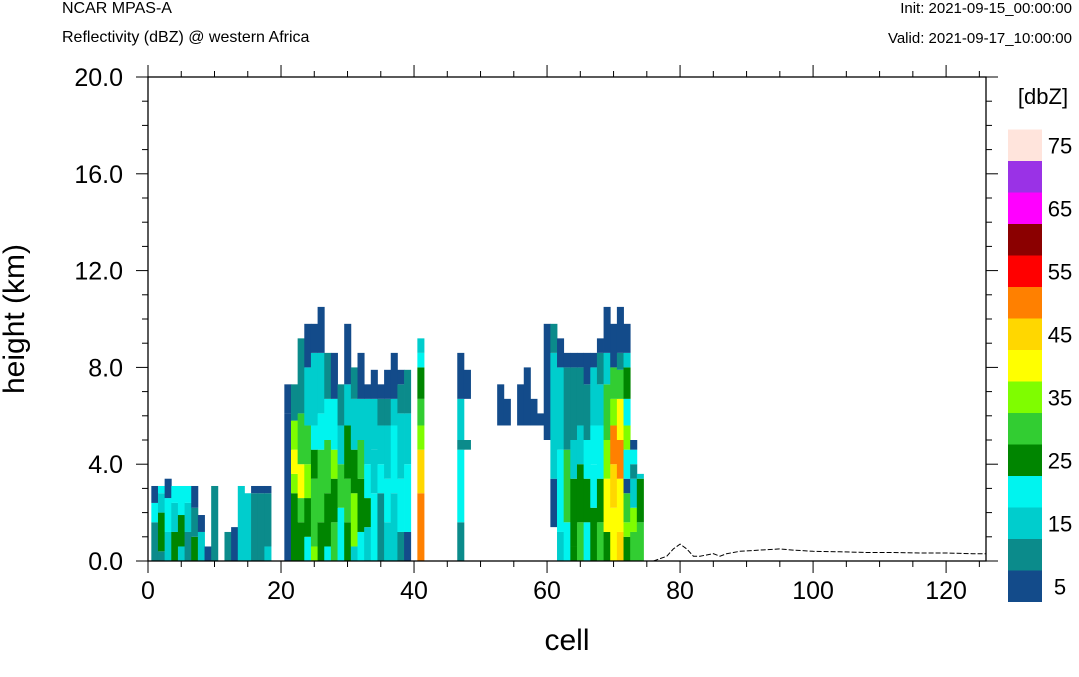 The height and width of the screenshot is (677, 1079). I want to click on colorbar-label: 5, so click(1060, 586).